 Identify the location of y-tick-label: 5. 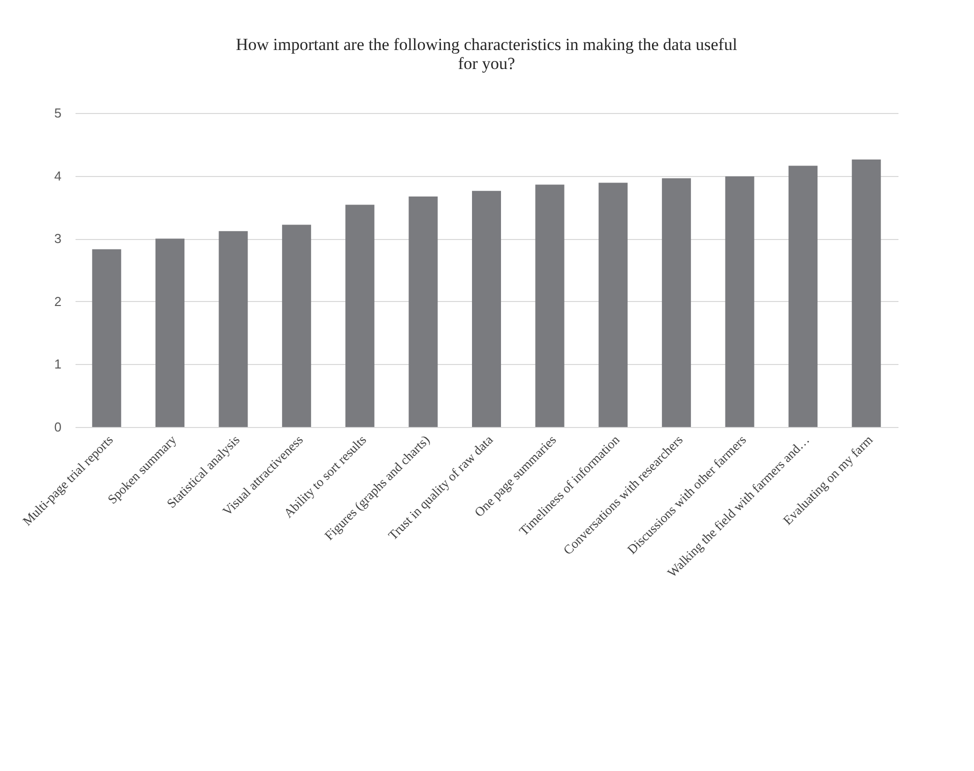
(58, 113).